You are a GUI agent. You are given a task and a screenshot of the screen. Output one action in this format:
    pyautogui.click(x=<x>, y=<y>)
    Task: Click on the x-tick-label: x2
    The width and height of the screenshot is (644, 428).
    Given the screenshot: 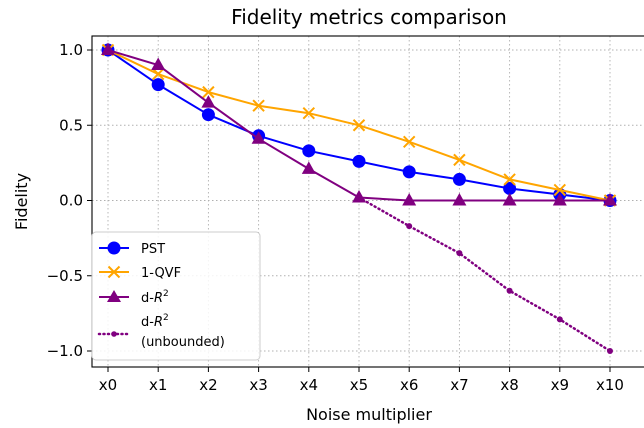 What is the action you would take?
    pyautogui.click(x=208, y=385)
    